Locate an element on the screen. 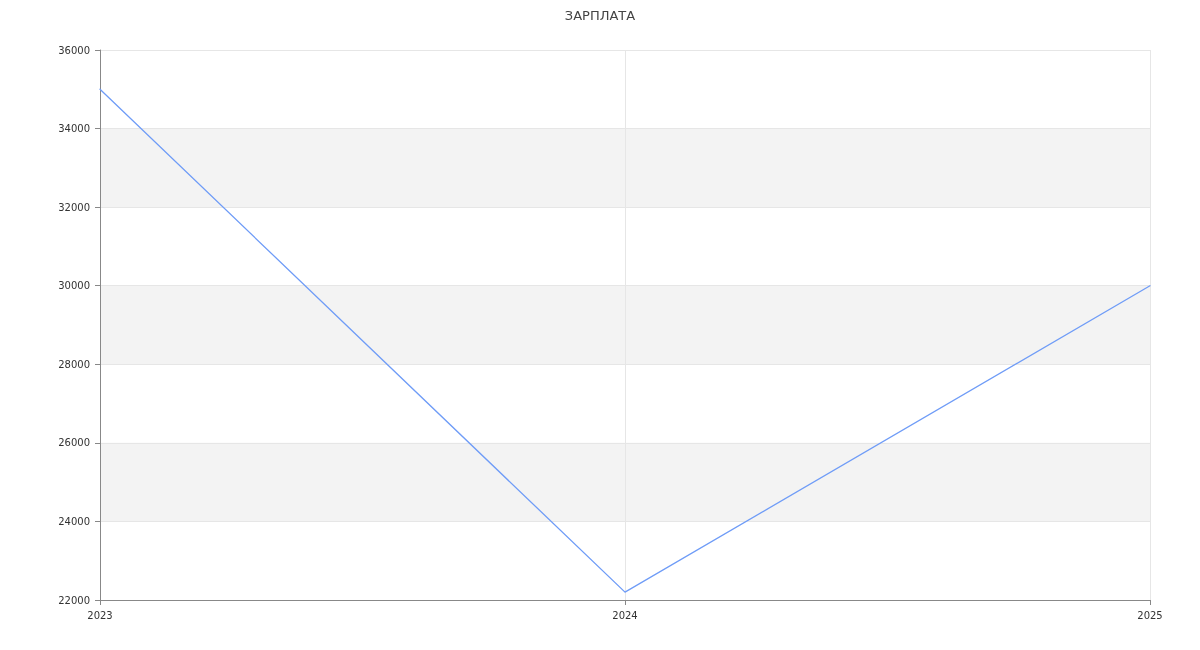 This screenshot has height=650, width=1200. chart-title: ЗАРПЛАТА is located at coordinates (600, 15).